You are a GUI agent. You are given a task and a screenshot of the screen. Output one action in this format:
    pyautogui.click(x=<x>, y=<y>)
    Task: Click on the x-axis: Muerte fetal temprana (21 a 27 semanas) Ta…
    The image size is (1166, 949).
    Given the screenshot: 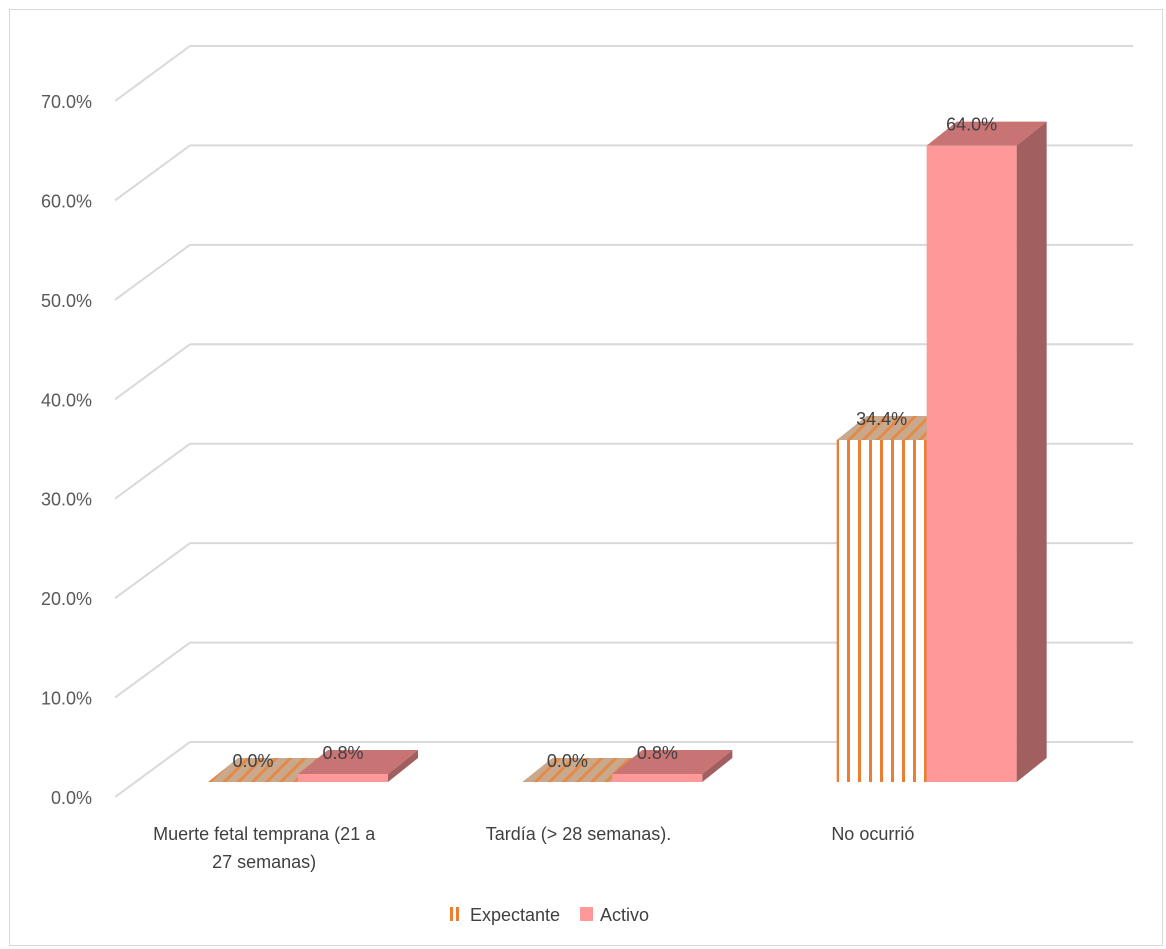 What is the action you would take?
    pyautogui.click(x=533, y=848)
    